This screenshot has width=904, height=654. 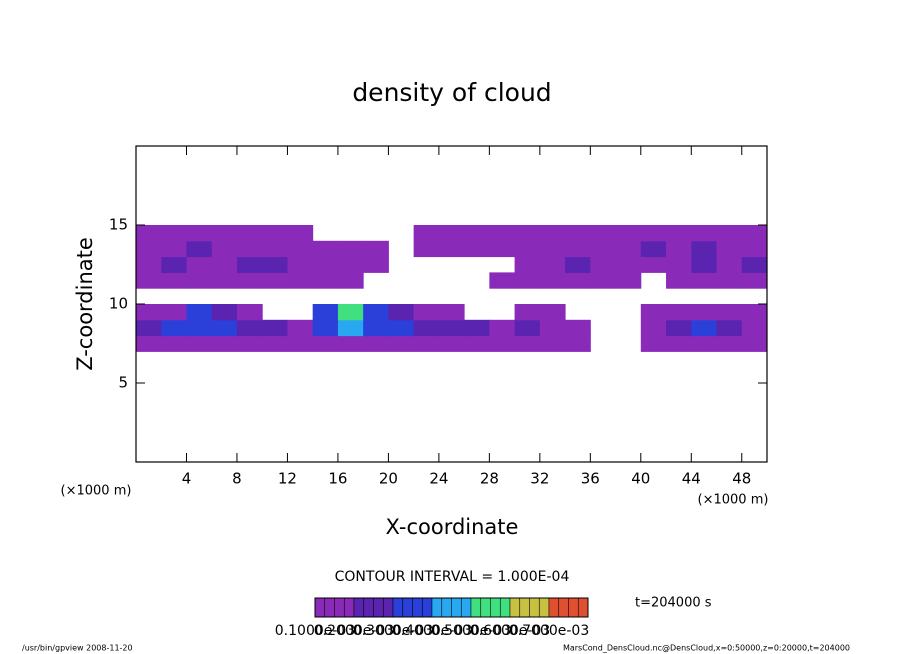 I want to click on y-axis-label: Z-coordinate, so click(x=85, y=304).